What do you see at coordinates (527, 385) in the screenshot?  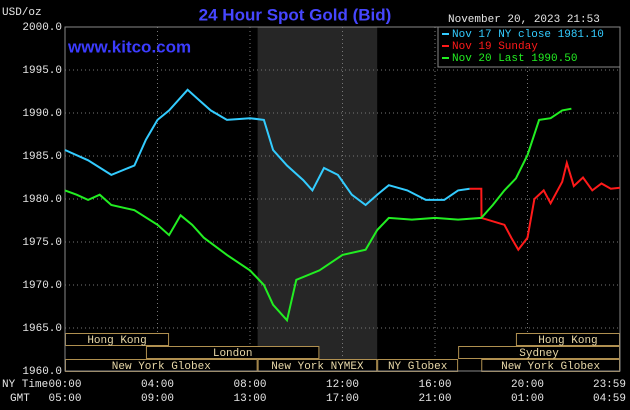 I see `x-tick-label: 20:00` at bounding box center [527, 385].